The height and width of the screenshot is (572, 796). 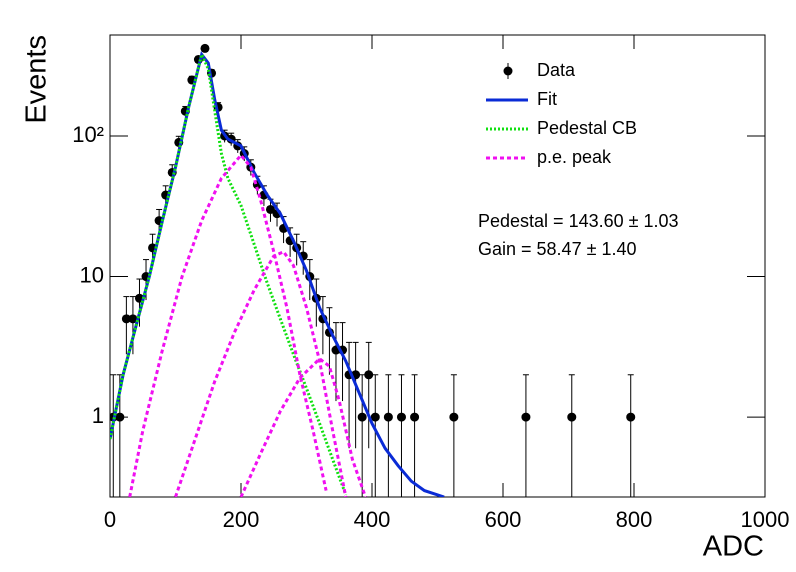 I want to click on x-tick-label: 200, so click(x=241, y=519).